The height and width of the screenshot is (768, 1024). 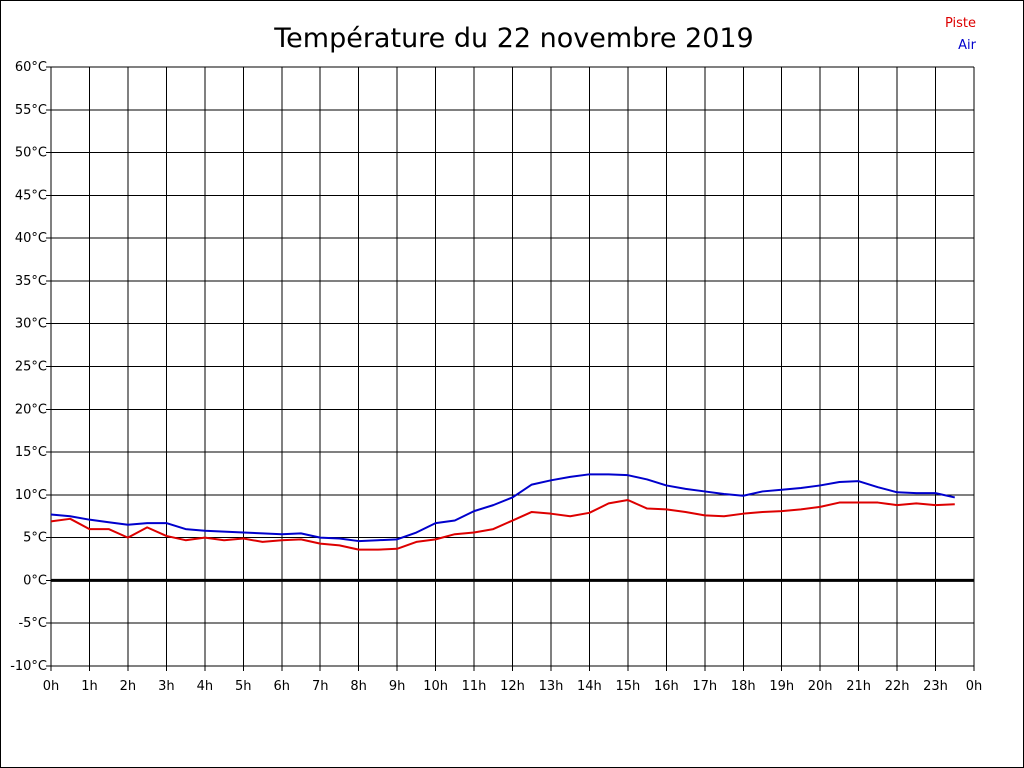 I want to click on x-tick-label: 11h, so click(x=474, y=686).